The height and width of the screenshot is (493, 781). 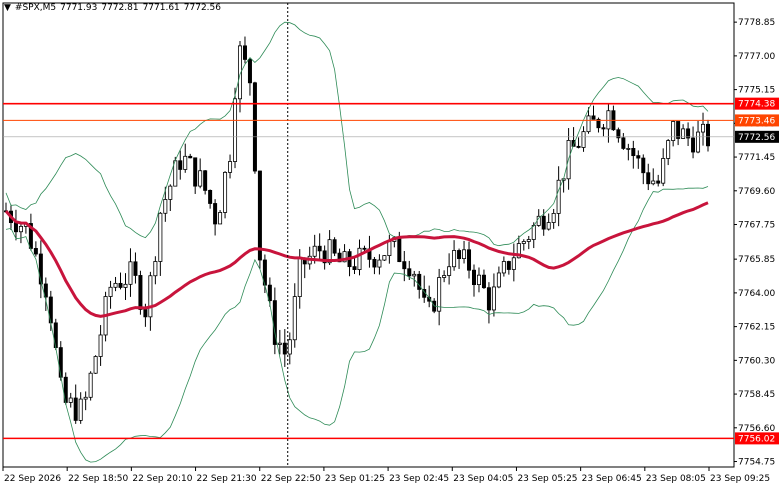 I want to click on ohlc-header: ▼ #SPX,M5 7771.93 7772.81 7771.61 7772.56, so click(x=114, y=8).